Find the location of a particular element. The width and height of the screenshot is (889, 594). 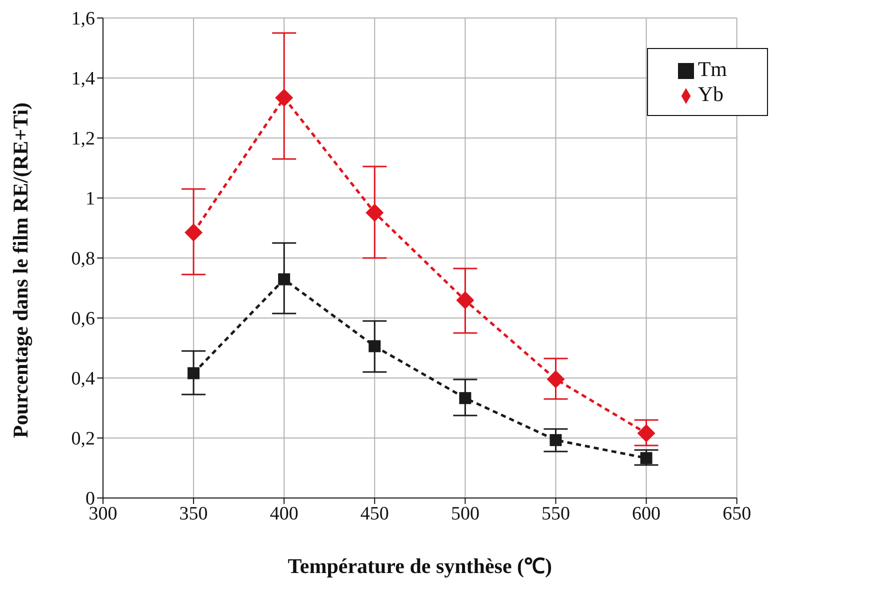

y-tick-label: 0,4 is located at coordinates (83, 379).